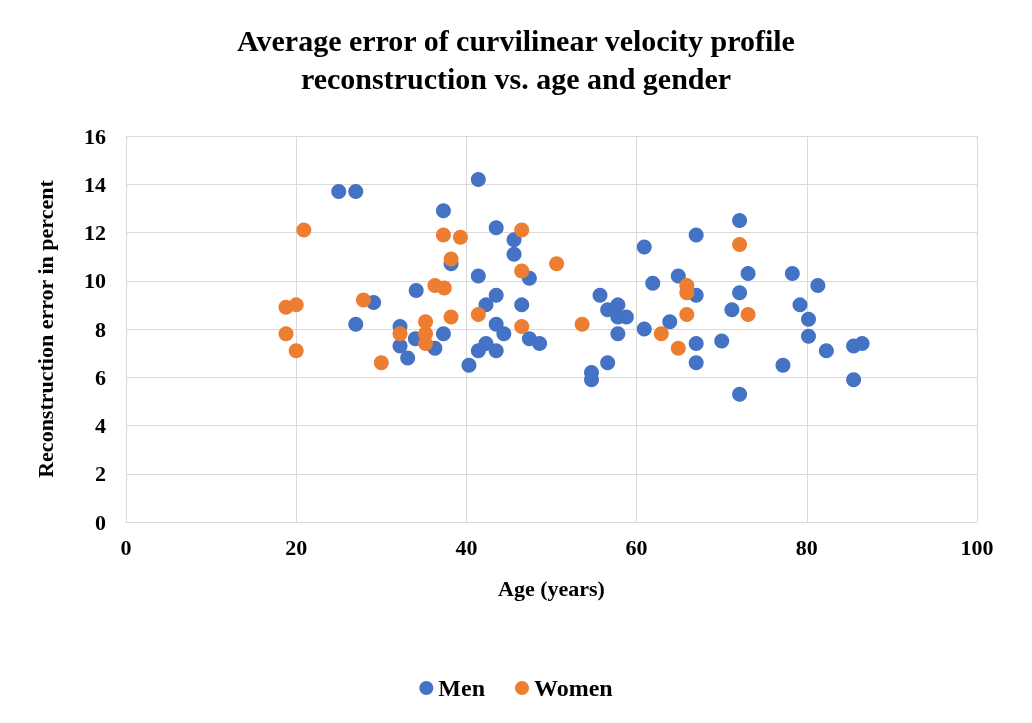  Describe the element at coordinates (551, 588) in the screenshot. I see `x-axis-title: Age (years)` at that location.